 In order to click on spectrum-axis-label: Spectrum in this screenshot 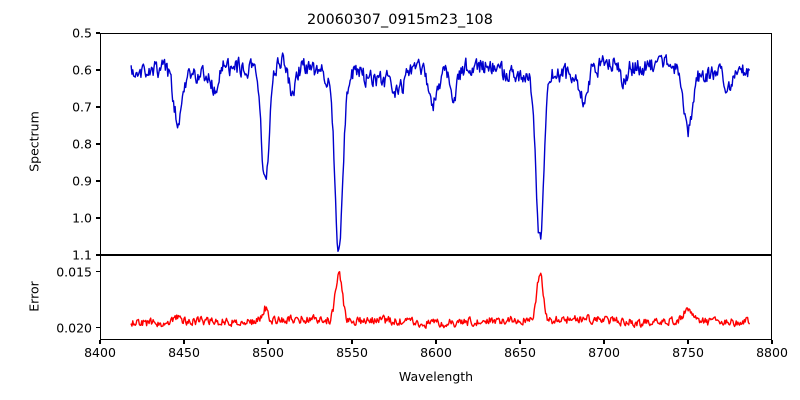, I will do `click(34, 141)`.